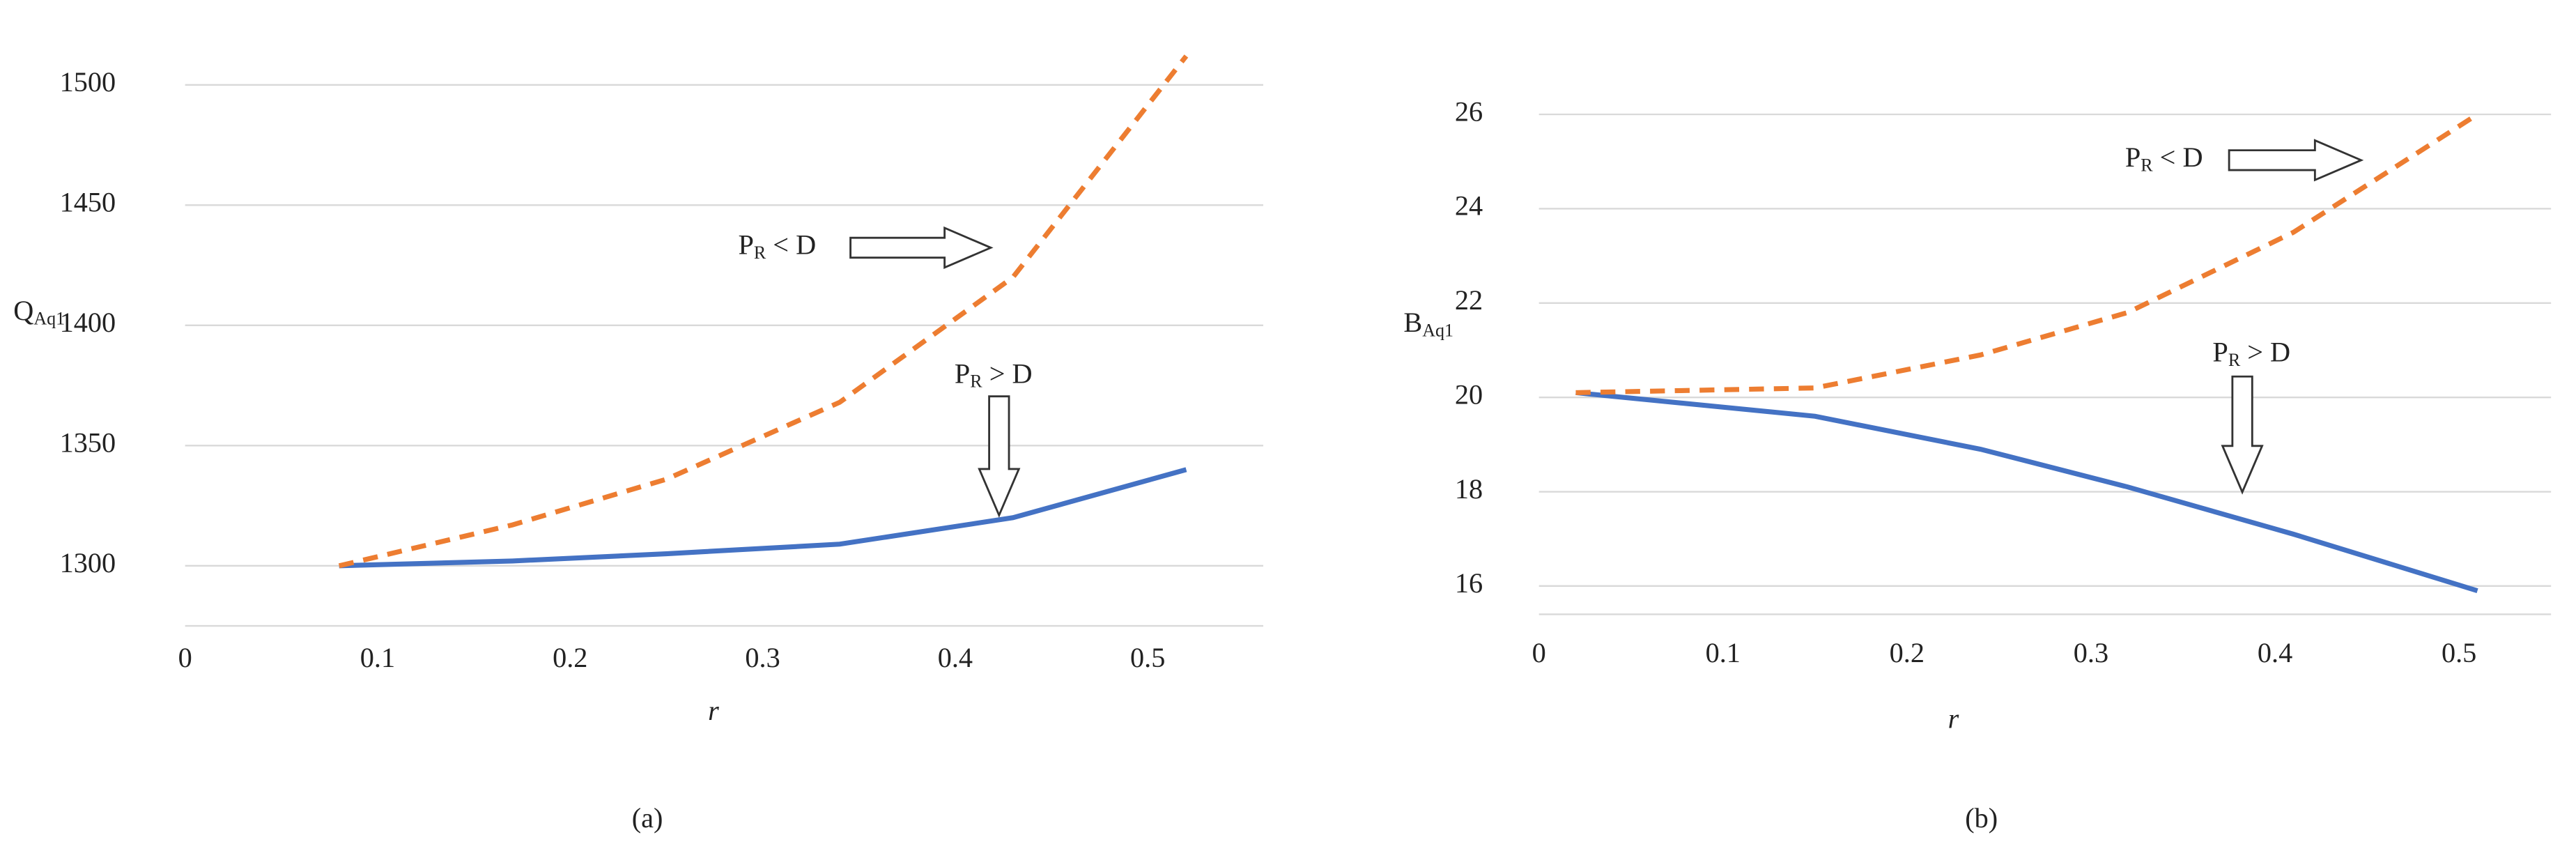 The image size is (2576, 867). I want to click on panel-label: (a), so click(647, 818).